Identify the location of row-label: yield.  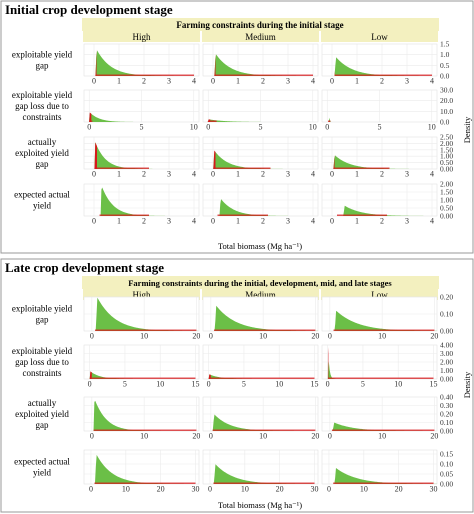
(42, 473).